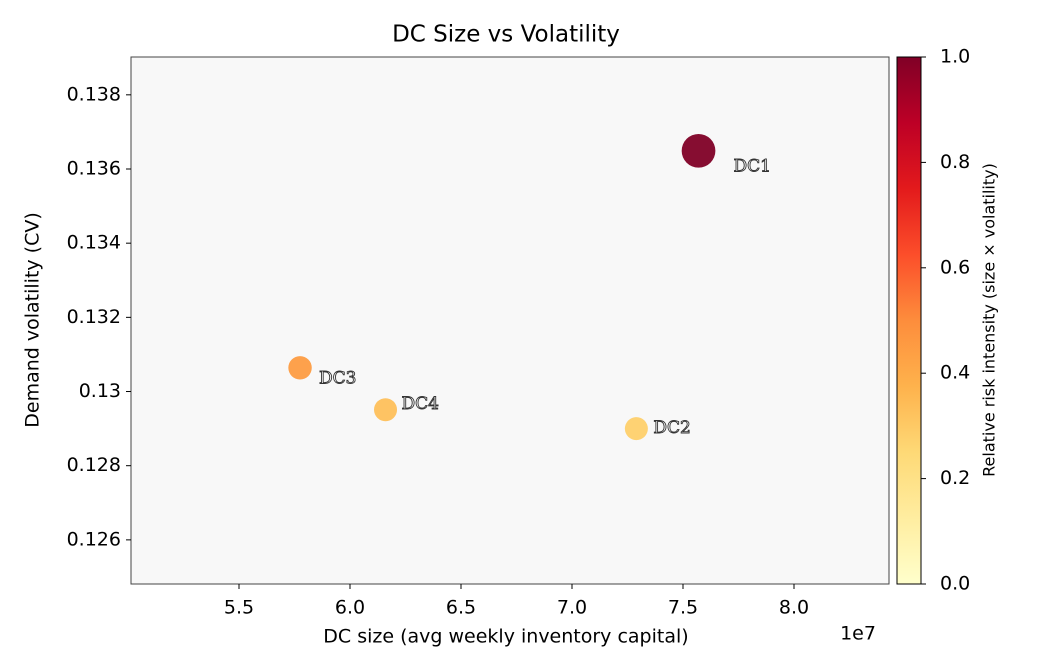 The width and height of the screenshot is (1056, 672). What do you see at coordinates (94, 243) in the screenshot?
I see `y-tick-label: 0.134` at bounding box center [94, 243].